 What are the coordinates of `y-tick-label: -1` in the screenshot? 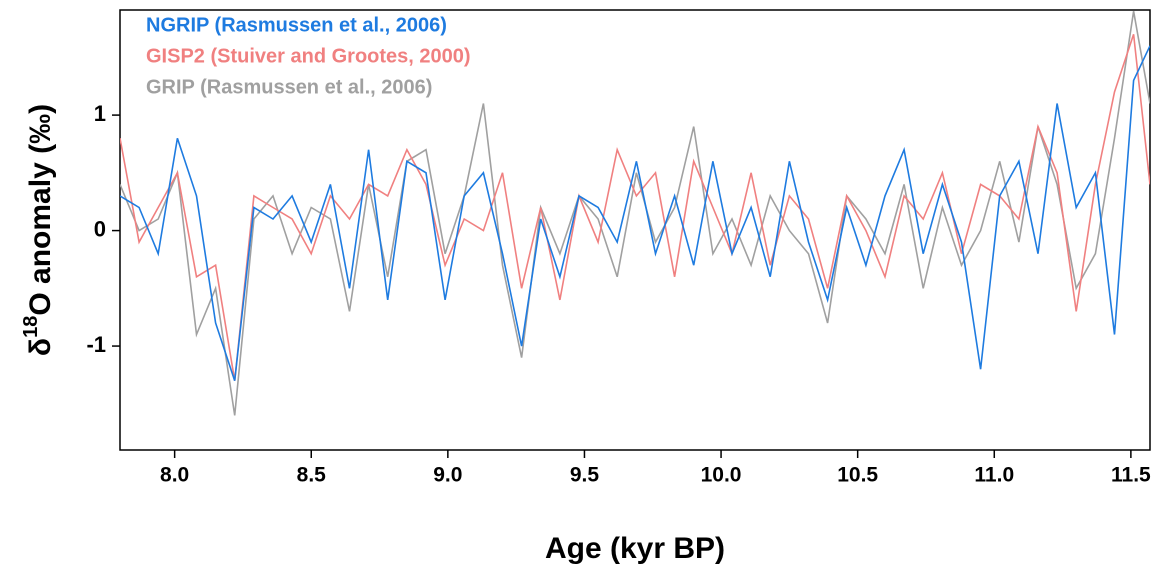 It's located at (96, 344).